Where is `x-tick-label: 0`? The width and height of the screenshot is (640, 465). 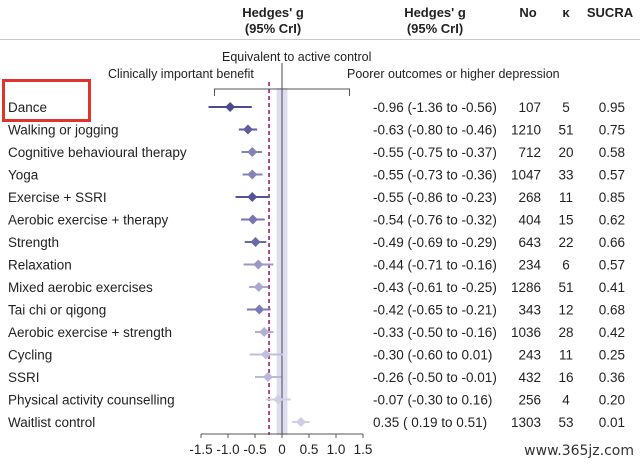 x-tick-label: 0 is located at coordinates (282, 449).